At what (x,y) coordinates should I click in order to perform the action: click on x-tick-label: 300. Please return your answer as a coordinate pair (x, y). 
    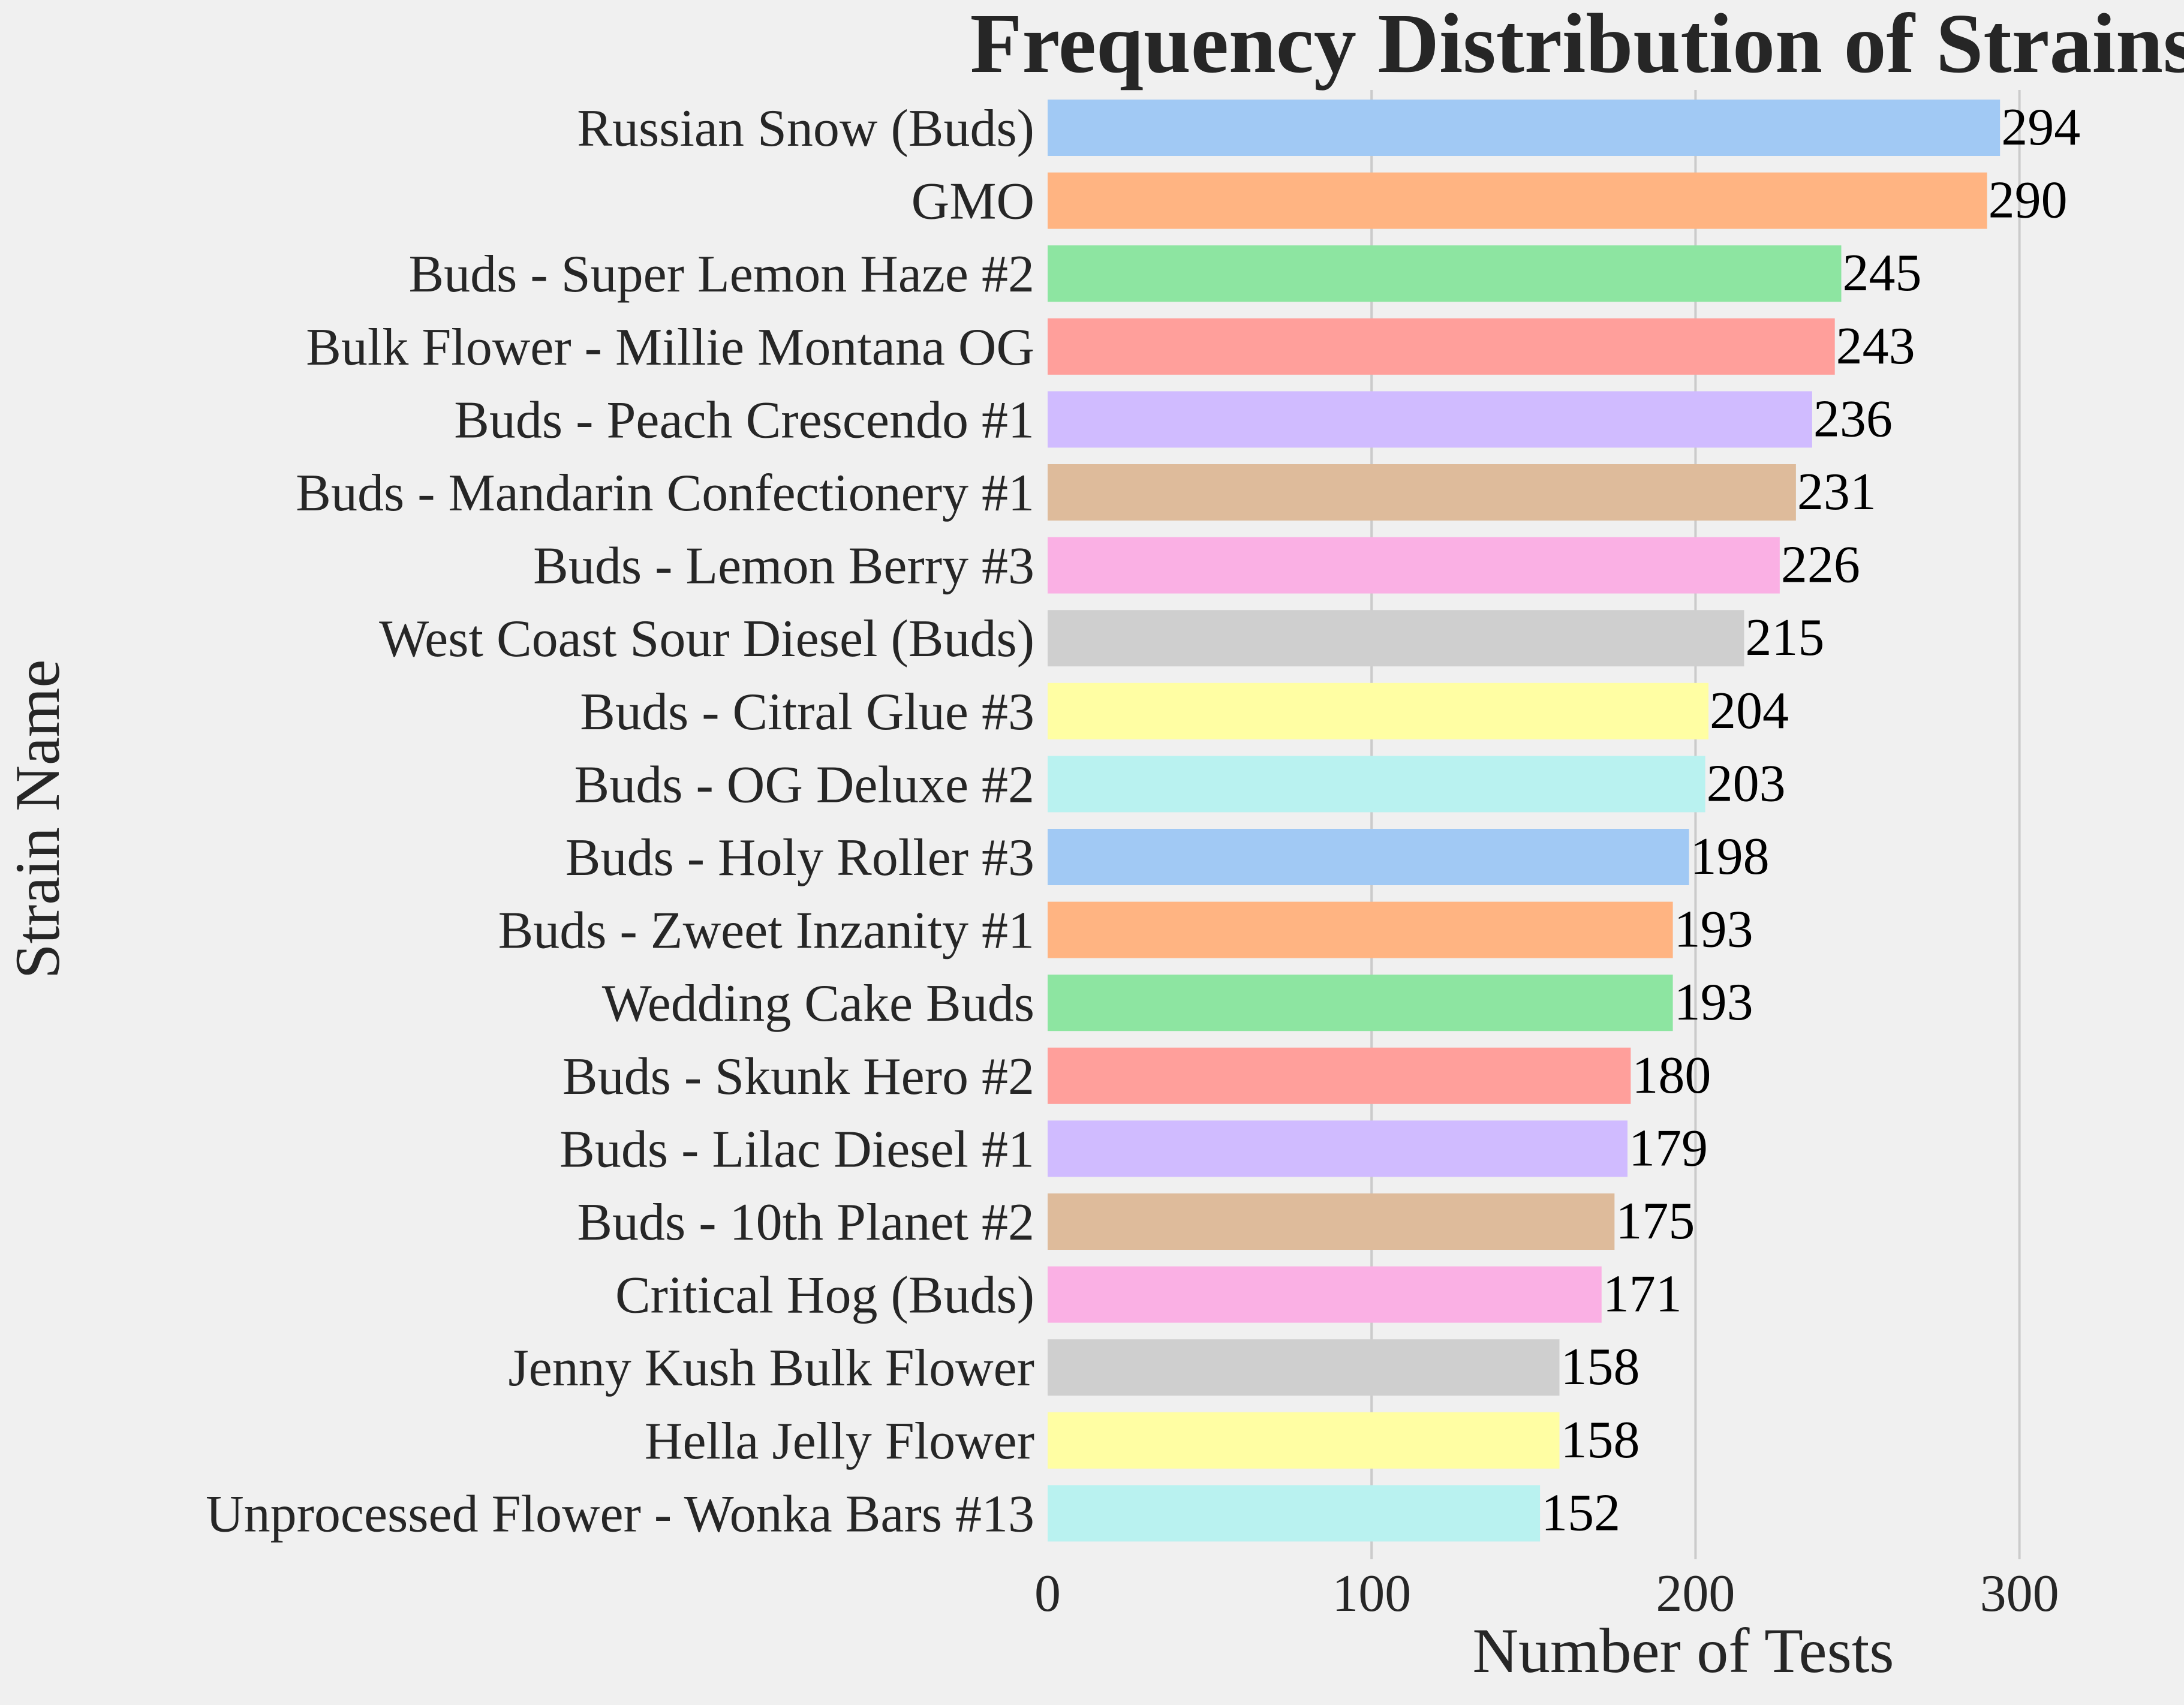
    Looking at the image, I should click on (2019, 1594).